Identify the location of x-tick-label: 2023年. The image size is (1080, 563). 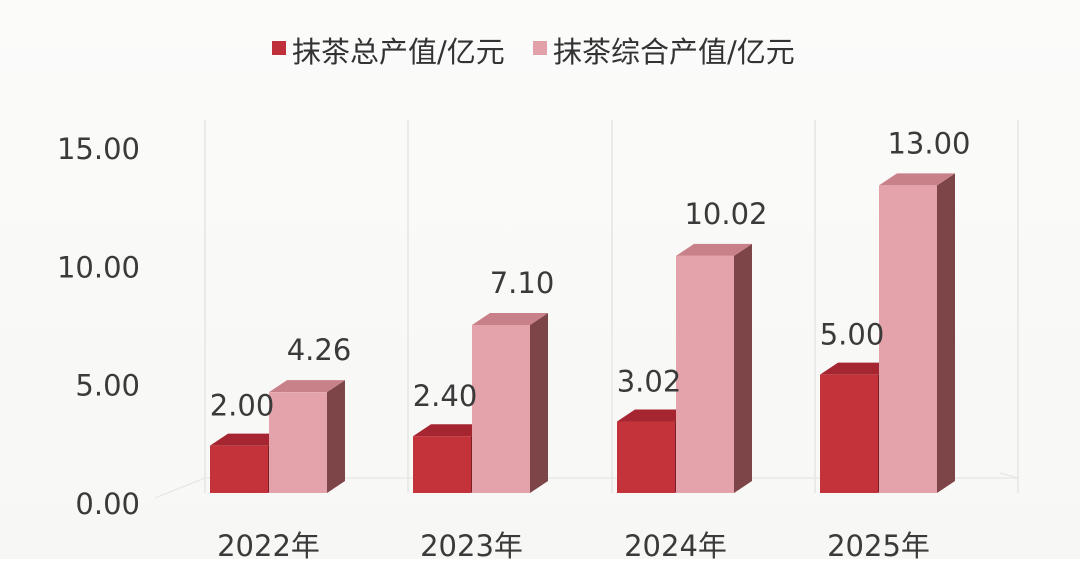
(471, 544).